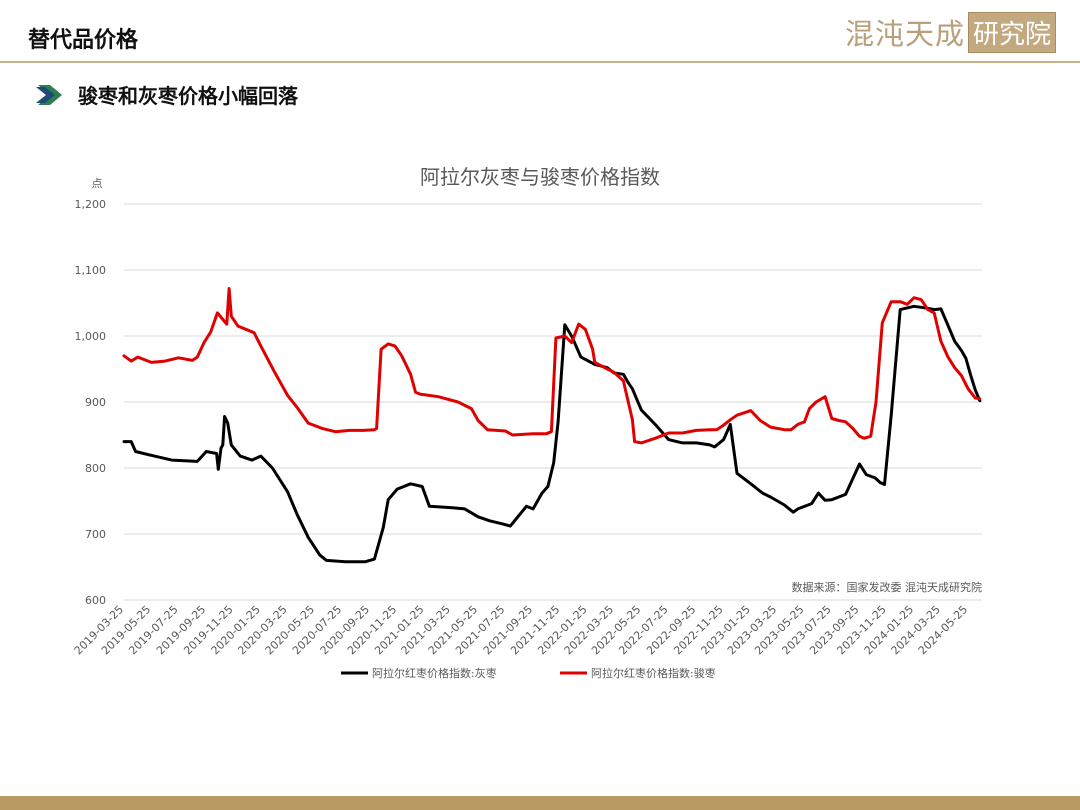 The height and width of the screenshot is (810, 1080). What do you see at coordinates (905, 34) in the screenshot?
I see `logo-text: 混沌天成` at bounding box center [905, 34].